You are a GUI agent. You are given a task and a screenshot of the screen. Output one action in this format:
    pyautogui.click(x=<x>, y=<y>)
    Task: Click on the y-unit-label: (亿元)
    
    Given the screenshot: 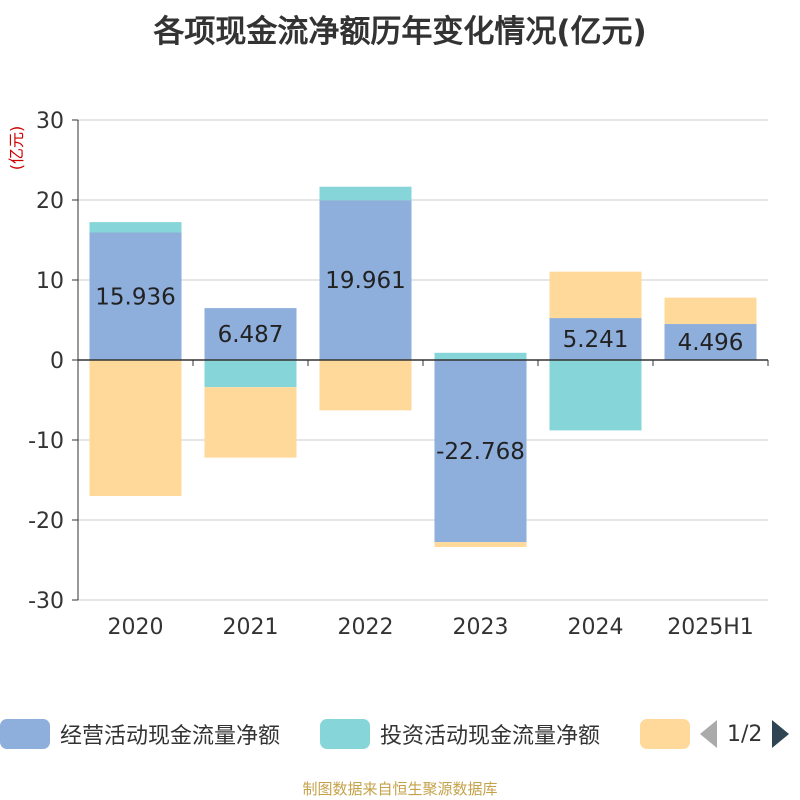 What is the action you would take?
    pyautogui.click(x=16, y=148)
    